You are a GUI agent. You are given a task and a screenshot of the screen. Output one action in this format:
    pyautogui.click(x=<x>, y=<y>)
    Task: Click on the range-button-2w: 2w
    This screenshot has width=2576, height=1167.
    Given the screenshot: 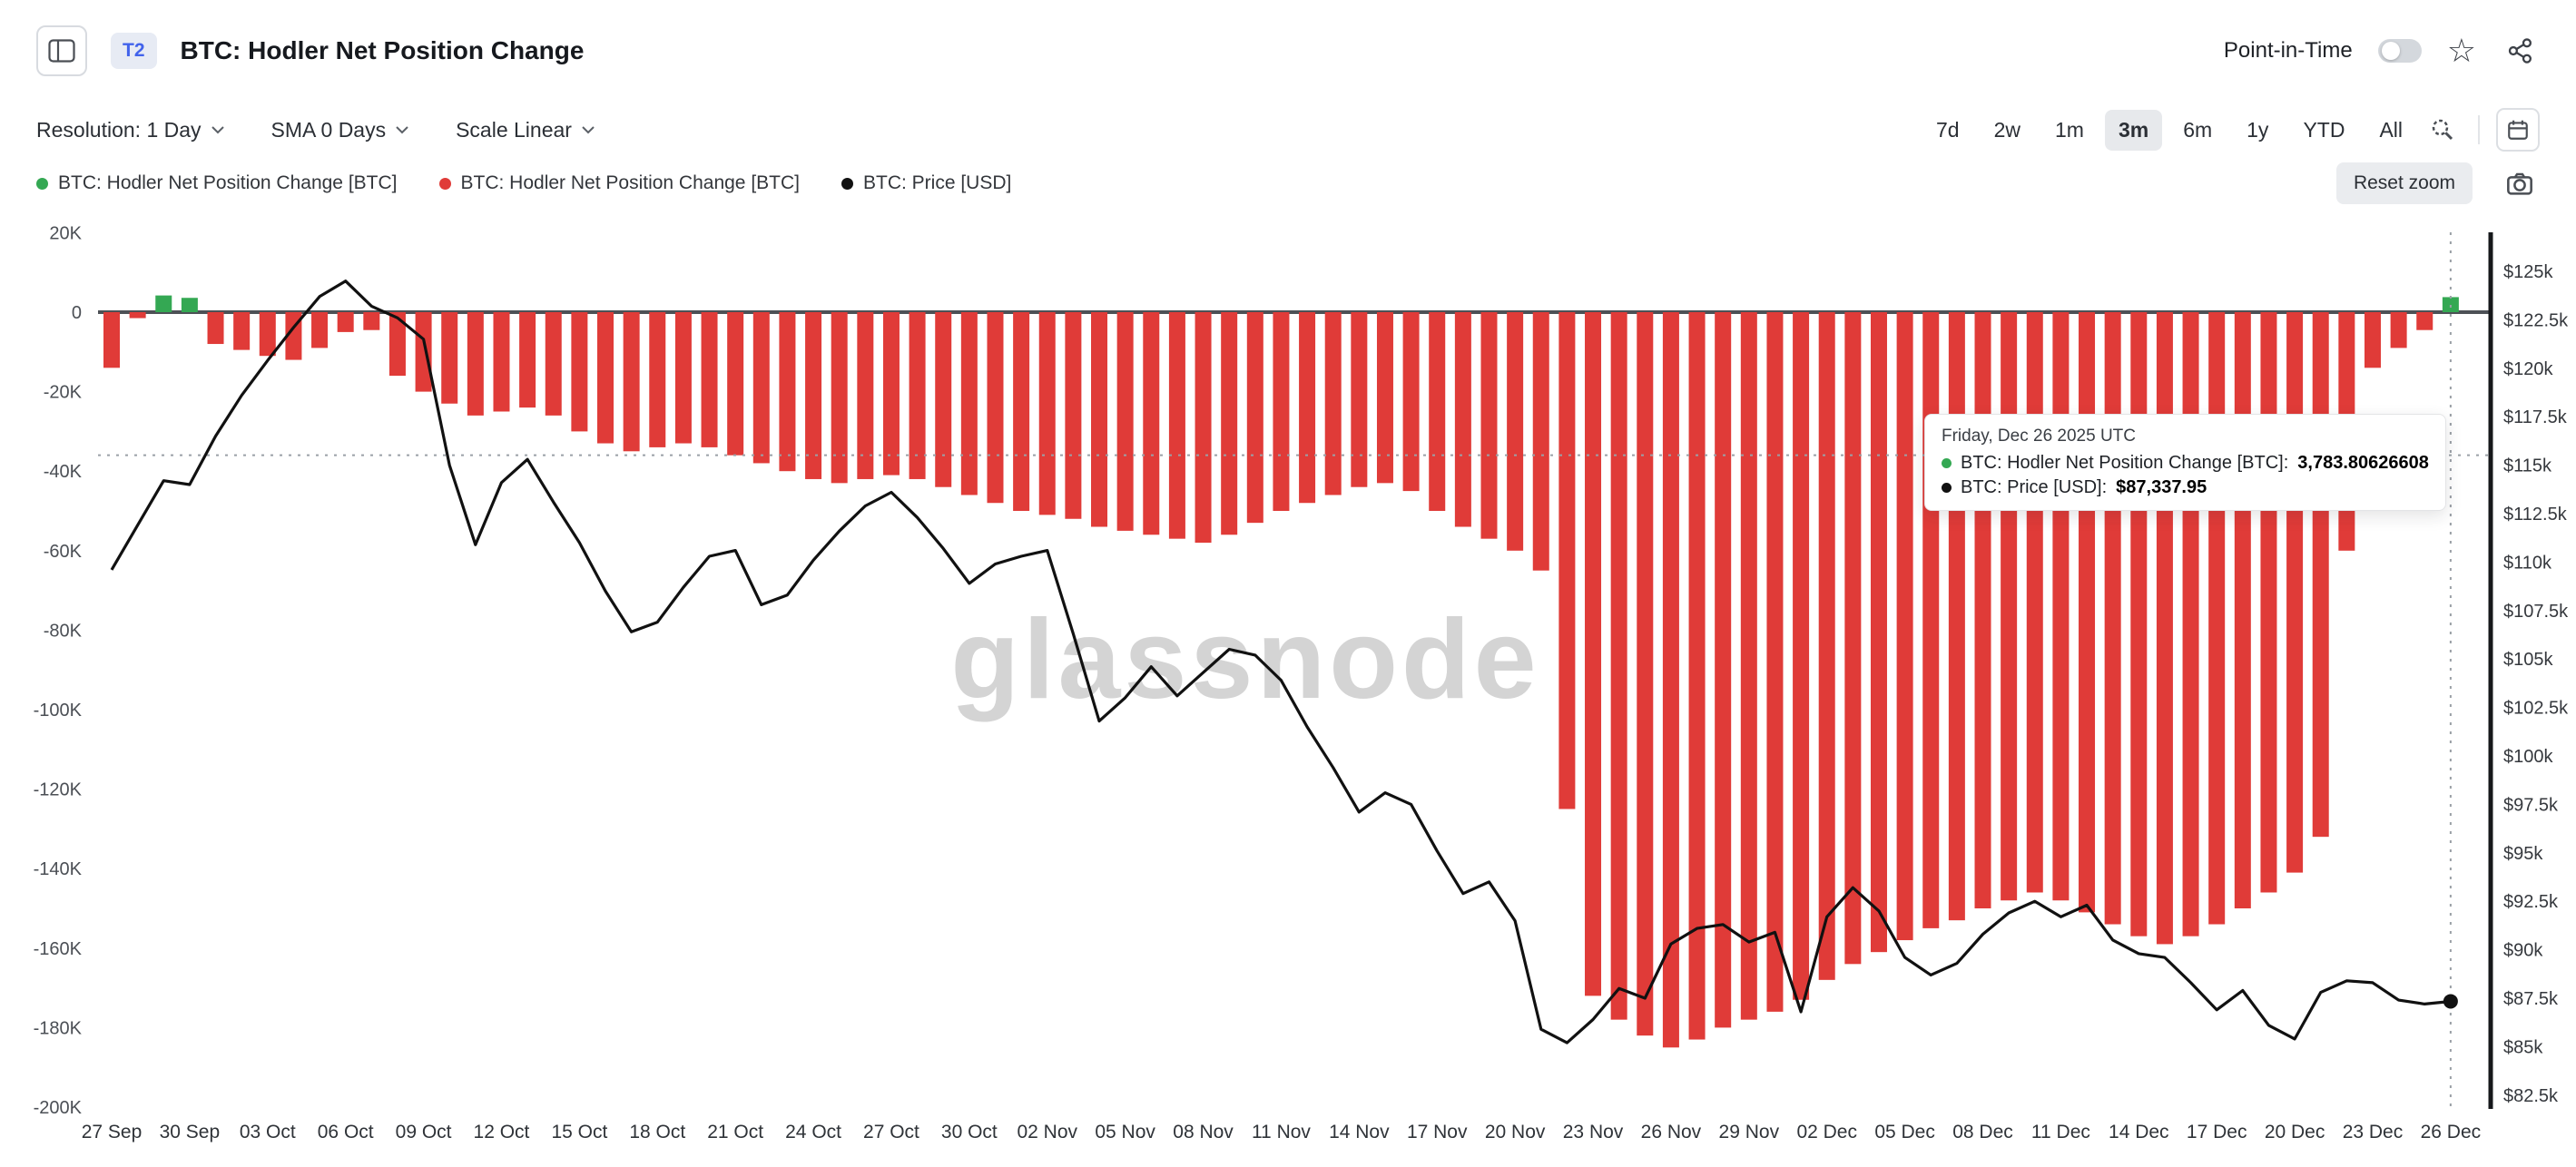 What is the action you would take?
    pyautogui.click(x=2007, y=131)
    